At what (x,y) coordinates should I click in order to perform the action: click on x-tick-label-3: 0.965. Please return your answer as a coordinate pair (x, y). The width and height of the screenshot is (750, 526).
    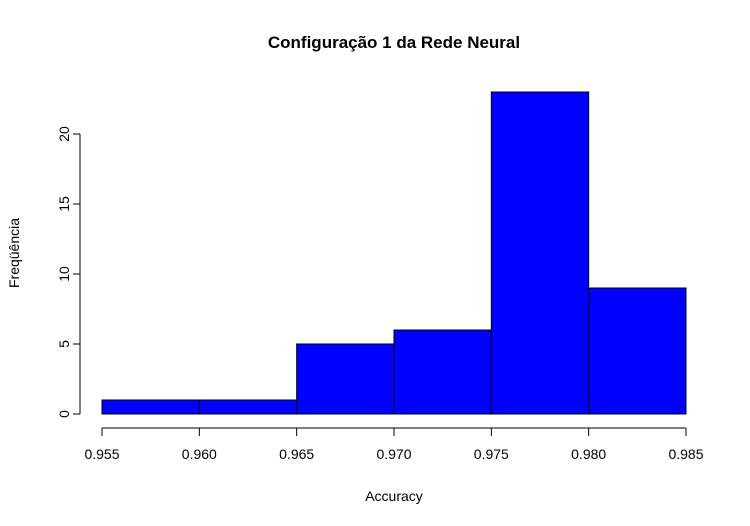
    Looking at the image, I should click on (296, 454).